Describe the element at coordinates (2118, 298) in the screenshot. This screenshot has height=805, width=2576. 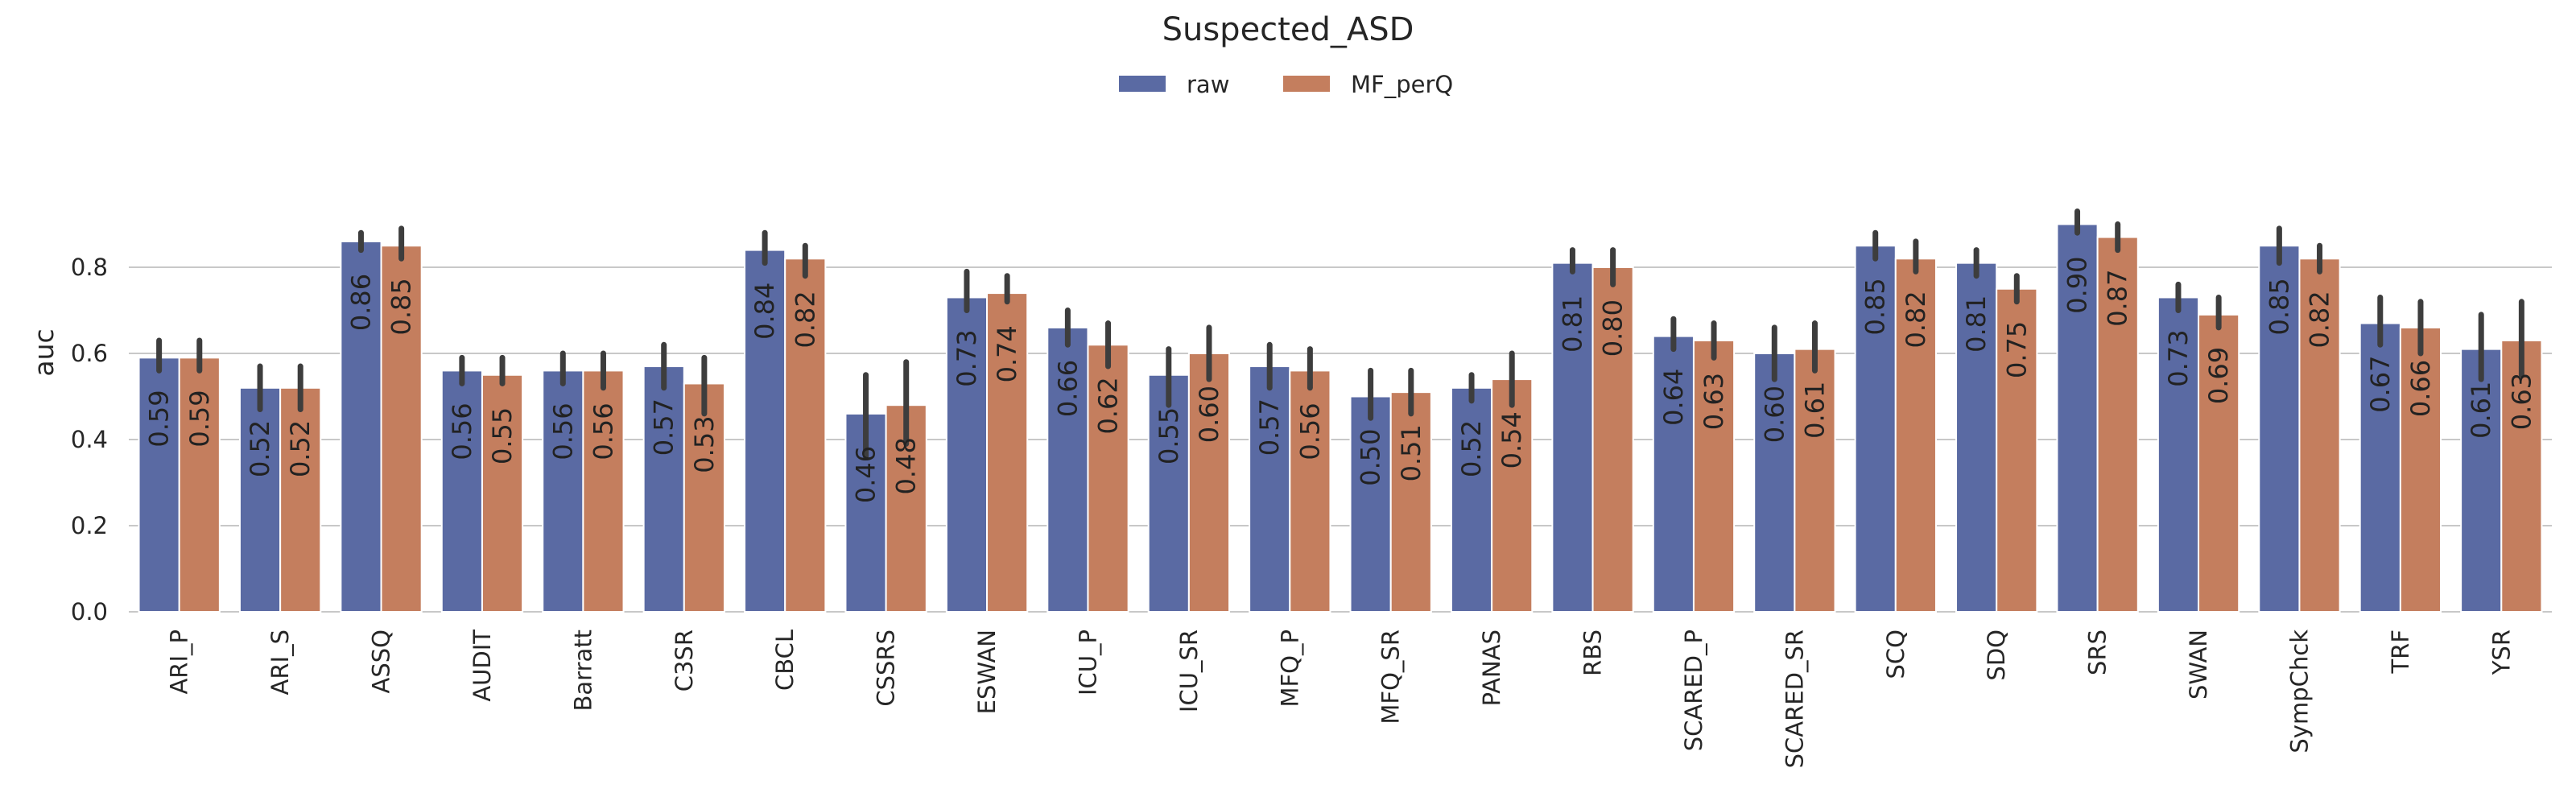
I see `bar-value-label: 0.87` at that location.